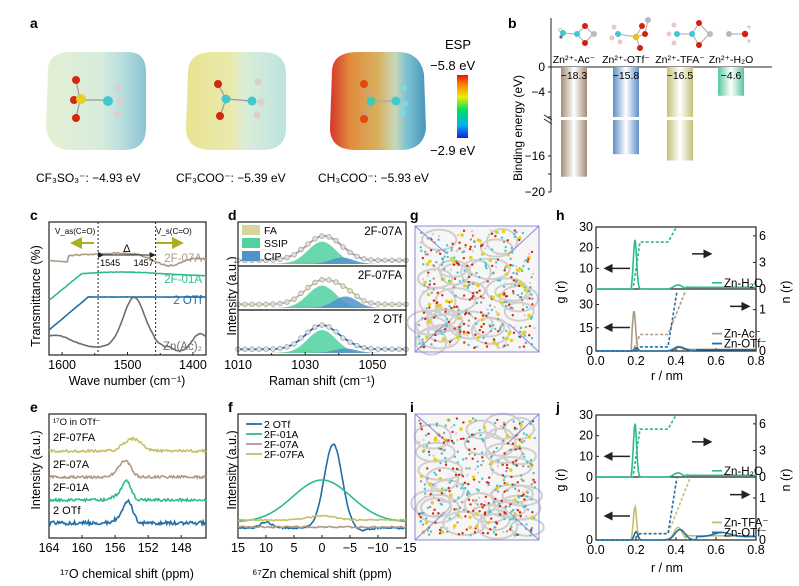 The width and height of the screenshot is (799, 586). What do you see at coordinates (675, 550) in the screenshot?
I see `tick-label-x: 0.4` at bounding box center [675, 550].